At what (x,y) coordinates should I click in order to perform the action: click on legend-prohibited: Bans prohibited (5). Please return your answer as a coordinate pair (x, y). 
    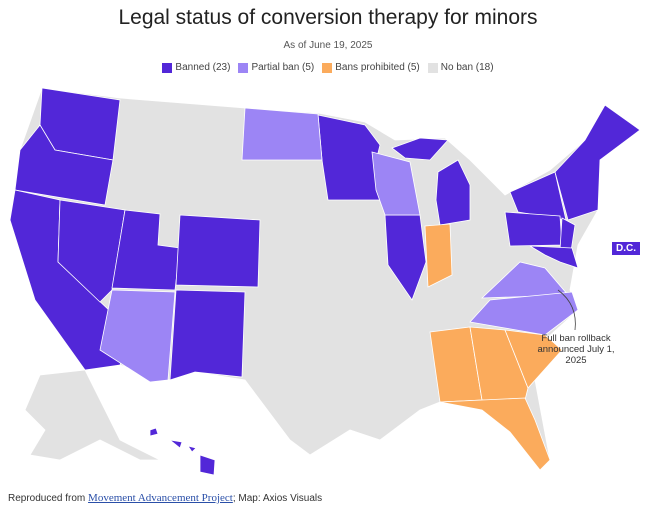
    Looking at the image, I should click on (371, 67).